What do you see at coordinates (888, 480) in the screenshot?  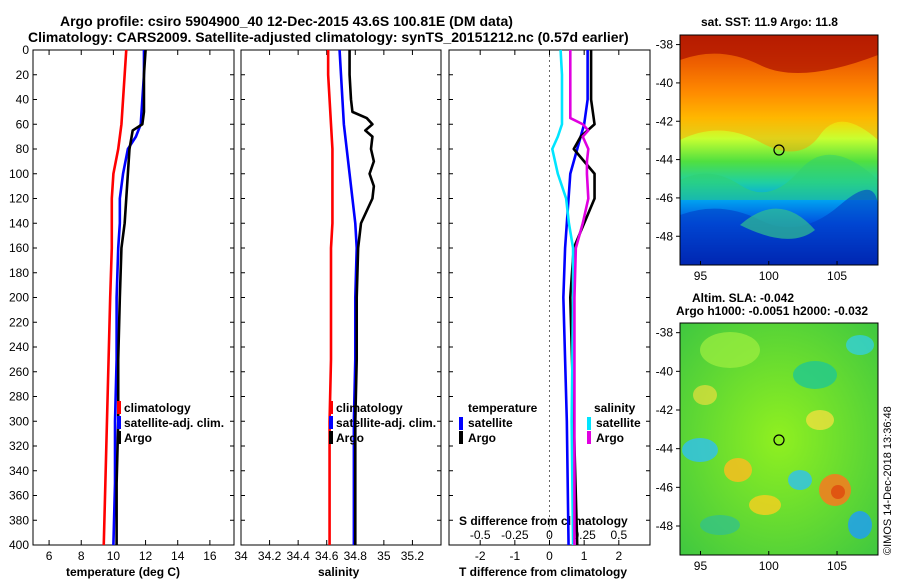 I see `credit-text: ©IMOS 14-Dec-2018 13:36:48` at bounding box center [888, 480].